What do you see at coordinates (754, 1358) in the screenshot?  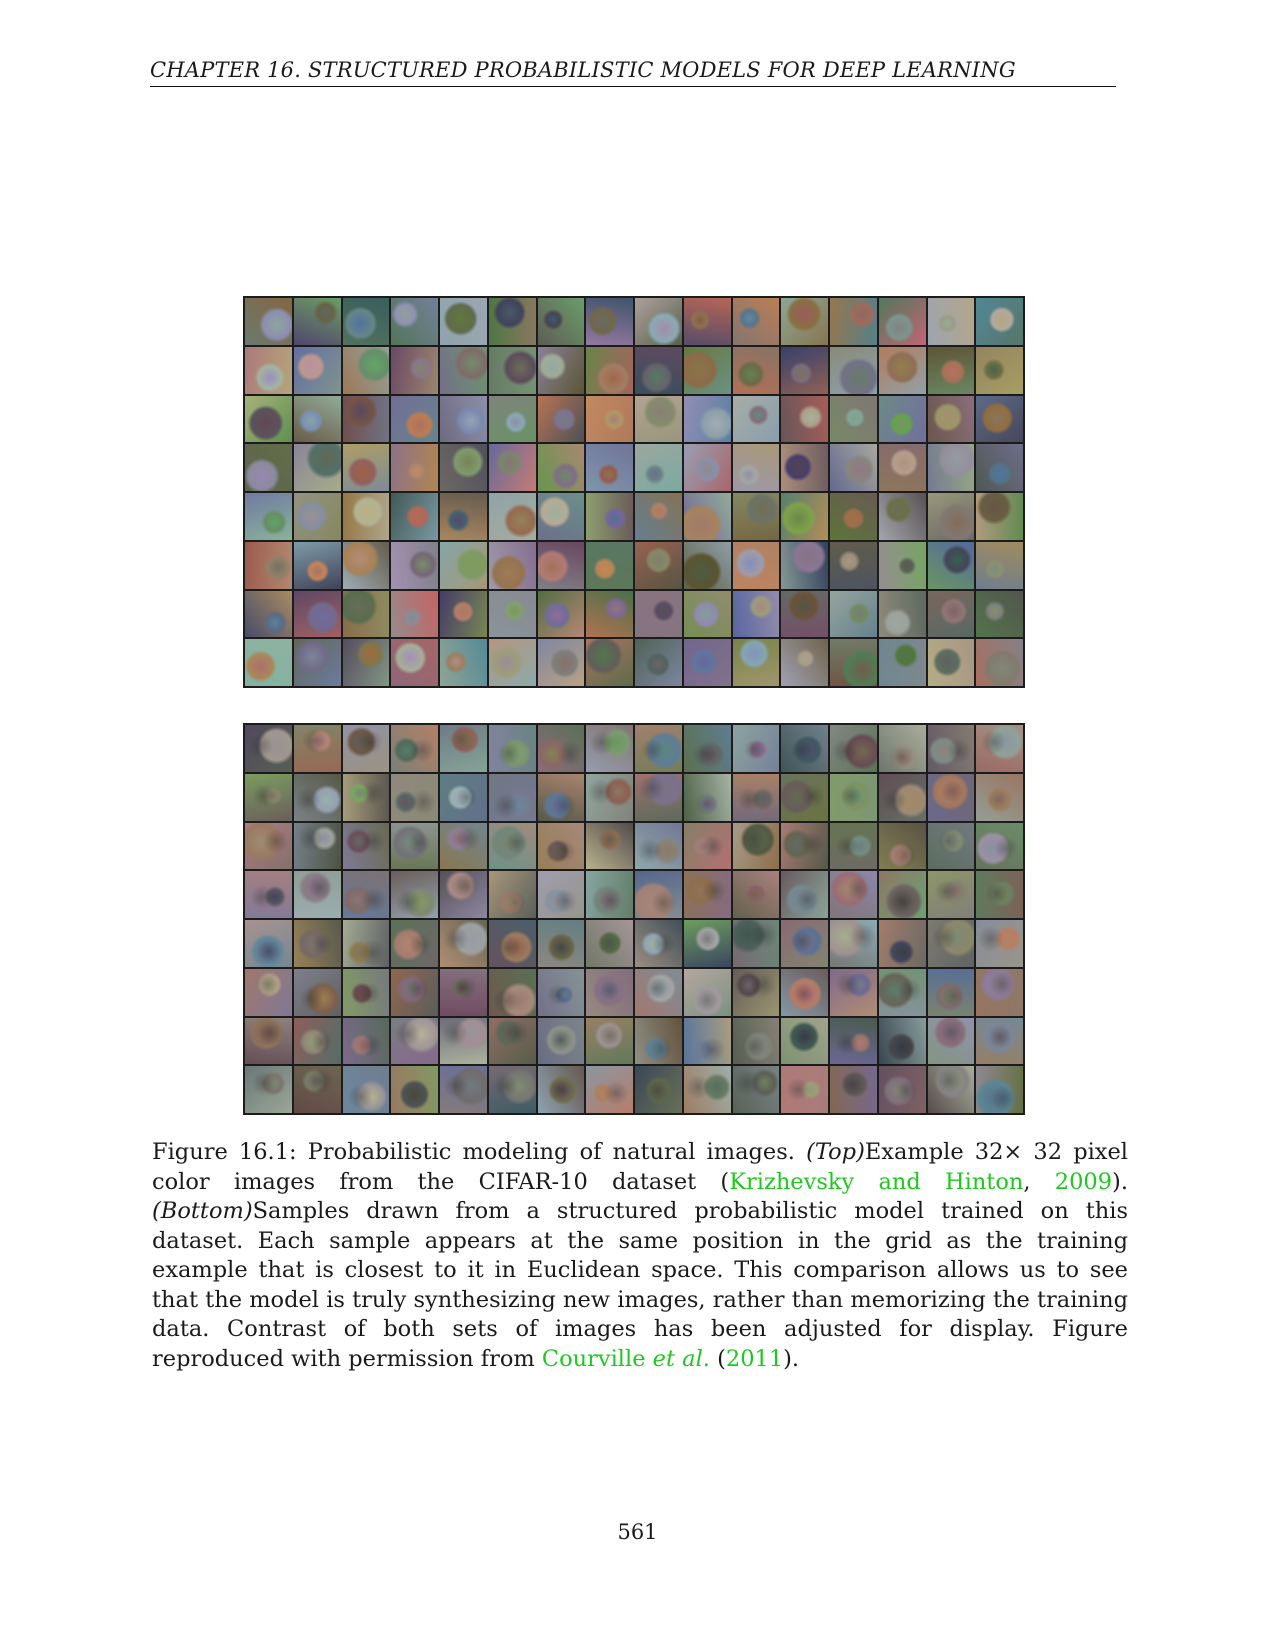 I see `citation-year-link-2011: 2011` at bounding box center [754, 1358].